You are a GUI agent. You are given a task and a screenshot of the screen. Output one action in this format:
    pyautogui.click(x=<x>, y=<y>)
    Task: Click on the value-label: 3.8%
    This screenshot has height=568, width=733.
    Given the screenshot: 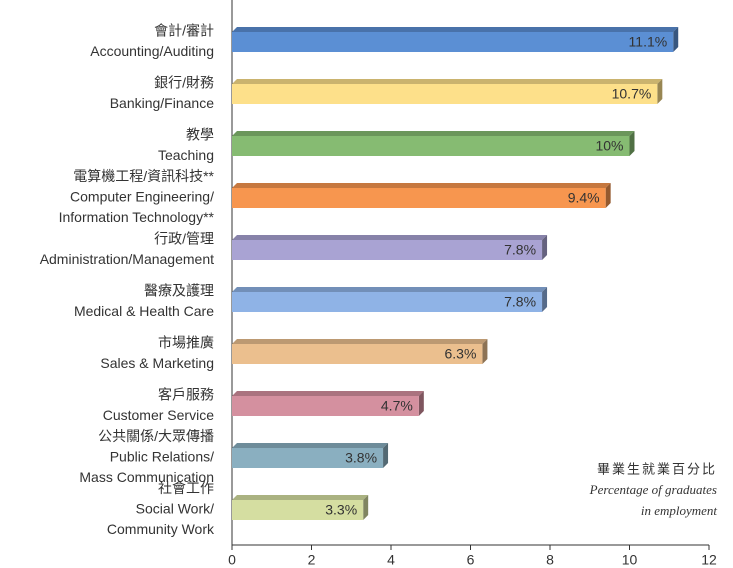 What is the action you would take?
    pyautogui.click(x=361, y=458)
    